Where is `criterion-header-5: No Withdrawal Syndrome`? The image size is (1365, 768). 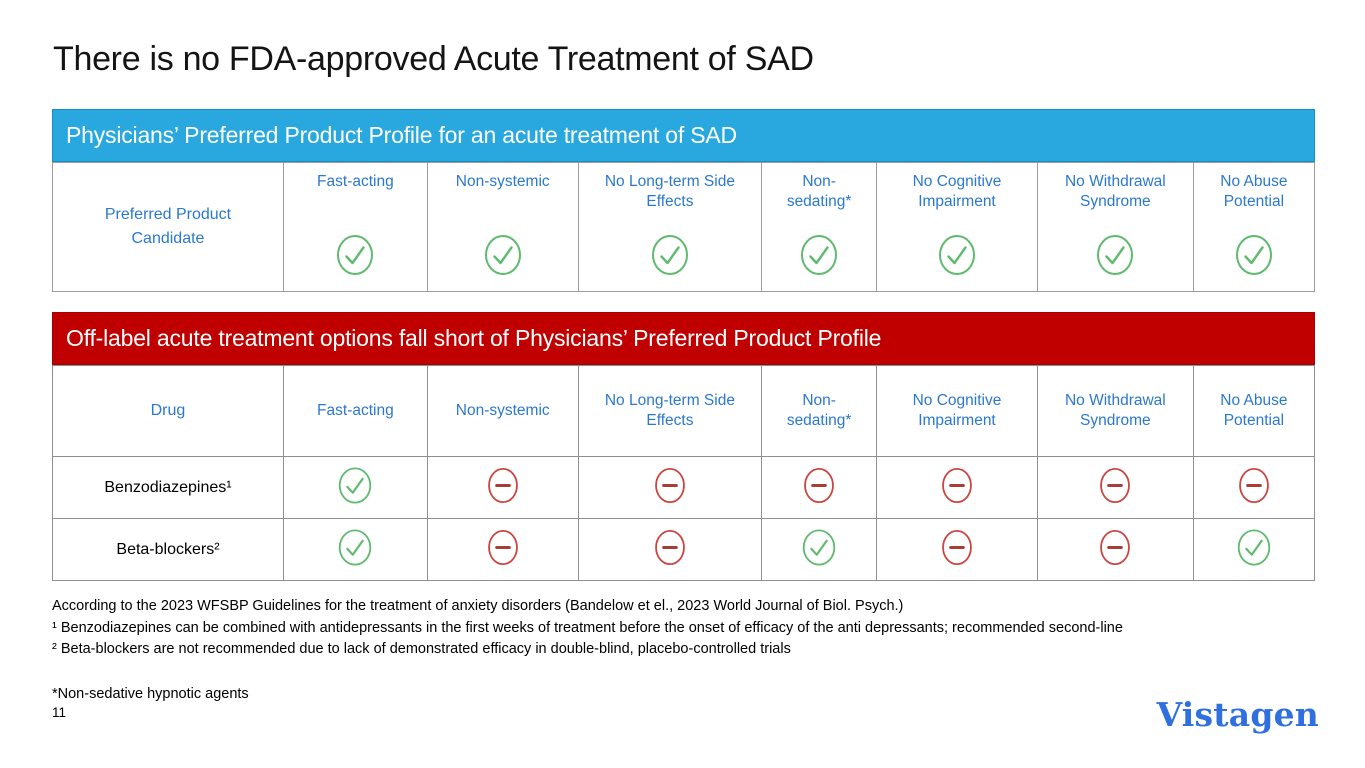 criterion-header-5: No Withdrawal Syndrome is located at coordinates (1115, 411).